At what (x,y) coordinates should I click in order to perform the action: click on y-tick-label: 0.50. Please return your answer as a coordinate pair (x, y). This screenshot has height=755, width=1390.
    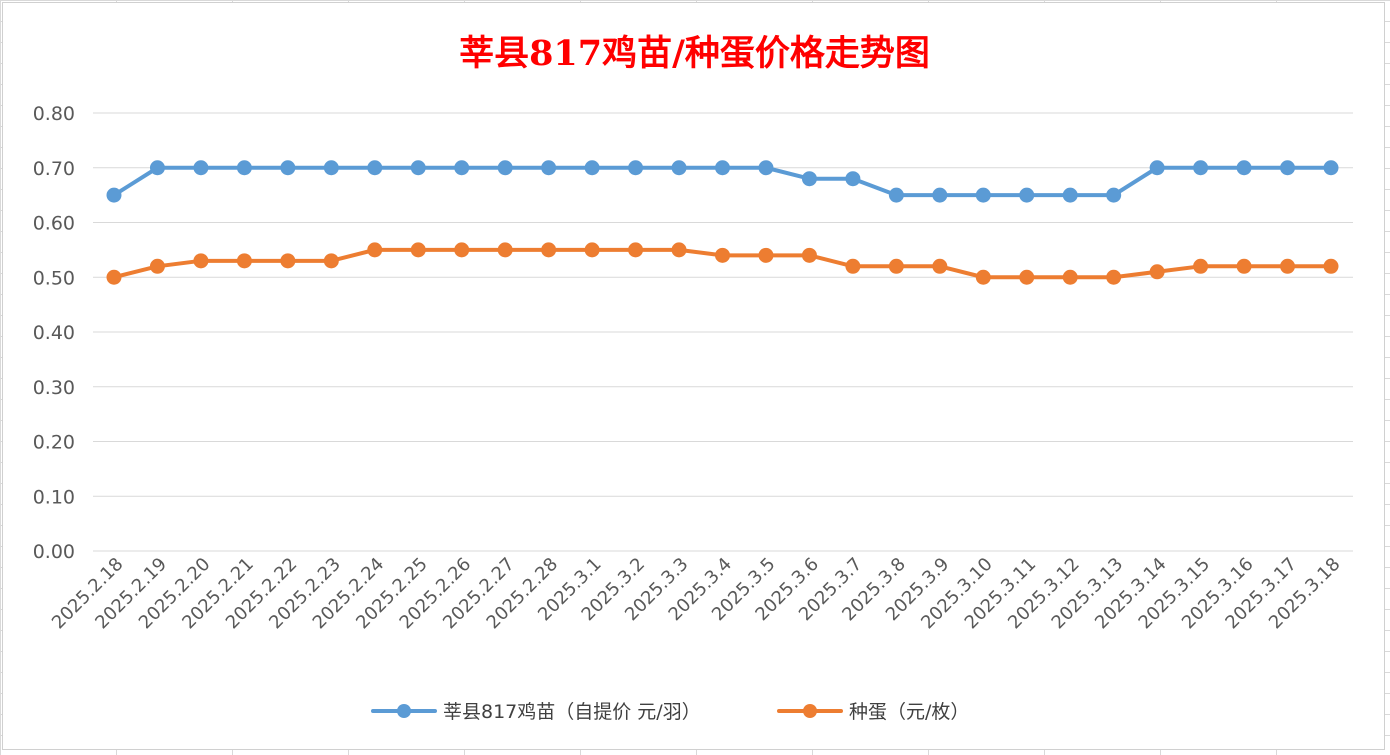
    Looking at the image, I should click on (54, 278).